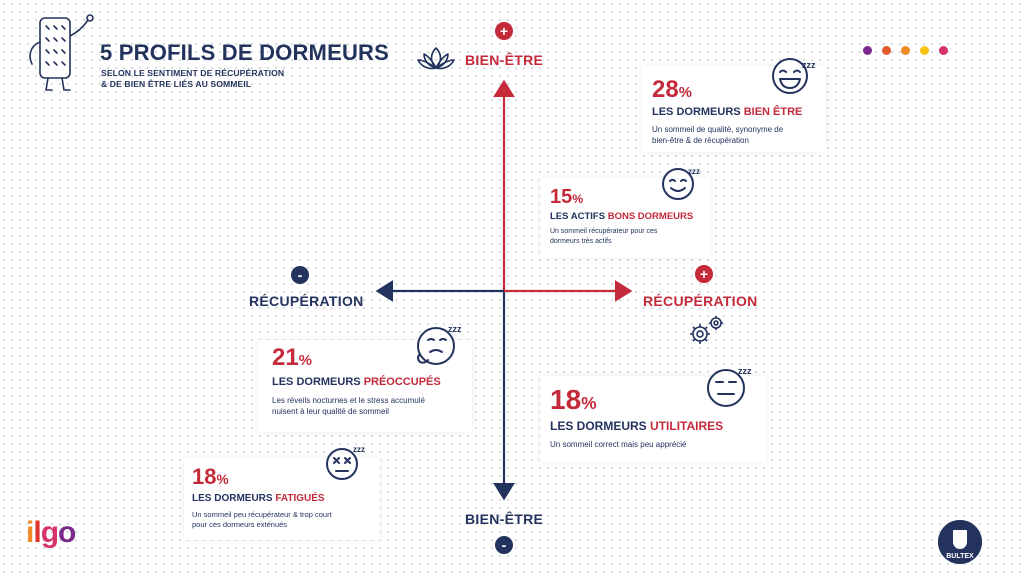  What do you see at coordinates (960, 556) in the screenshot?
I see `bultex-logo-text: BULTEX` at bounding box center [960, 556].